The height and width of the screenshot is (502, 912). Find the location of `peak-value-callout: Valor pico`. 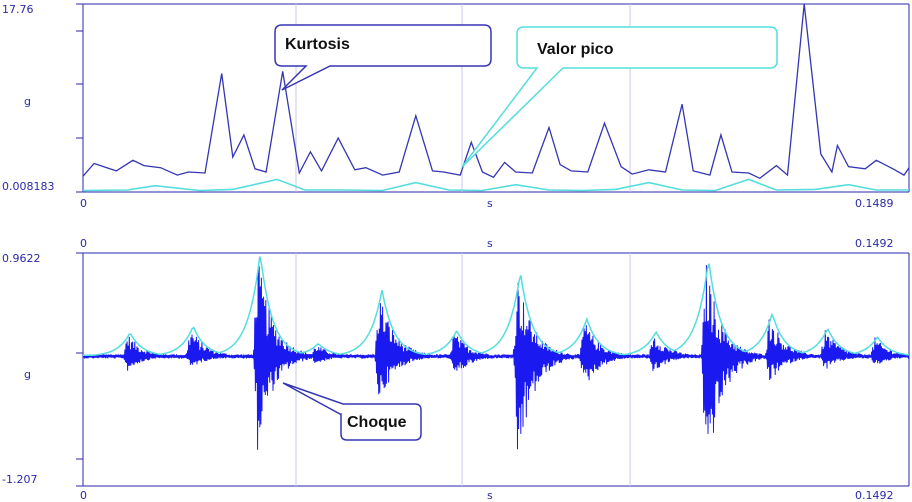

peak-value-callout: Valor pico is located at coordinates (619, 97).